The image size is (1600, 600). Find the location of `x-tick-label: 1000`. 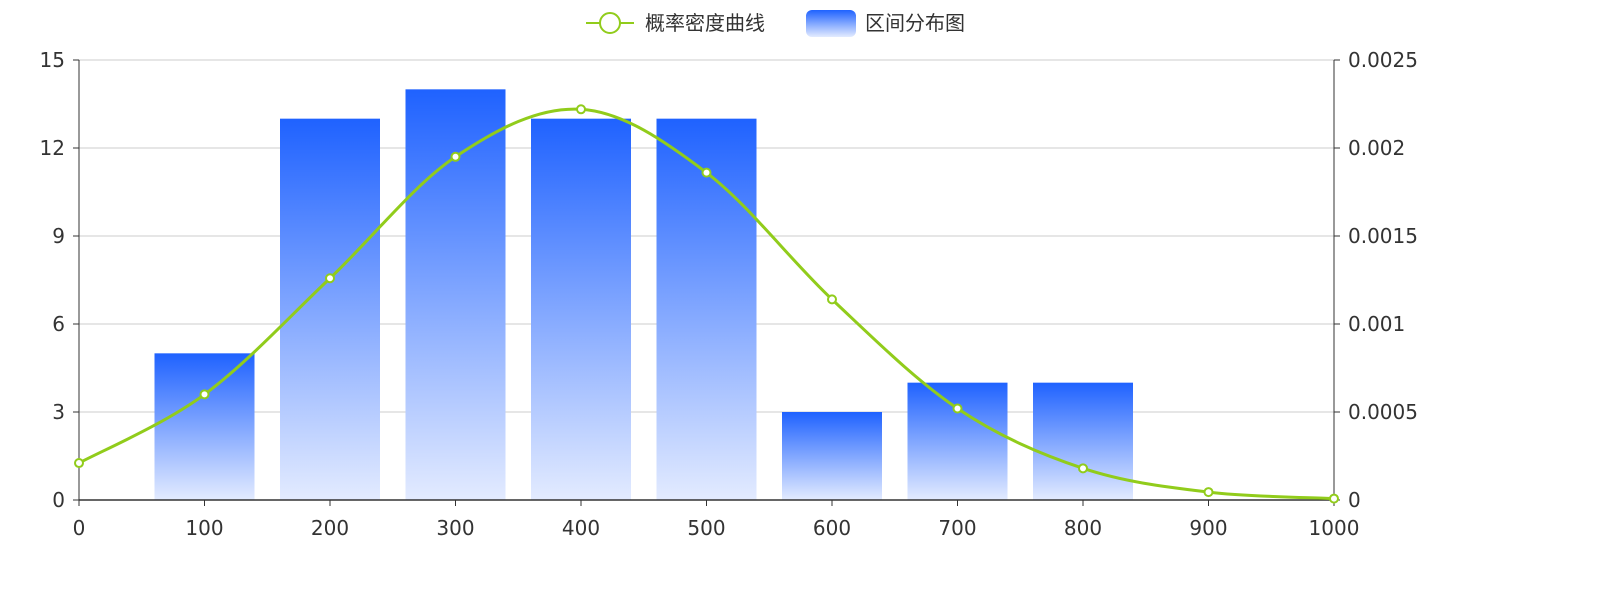

x-tick-label: 1000 is located at coordinates (1334, 528).